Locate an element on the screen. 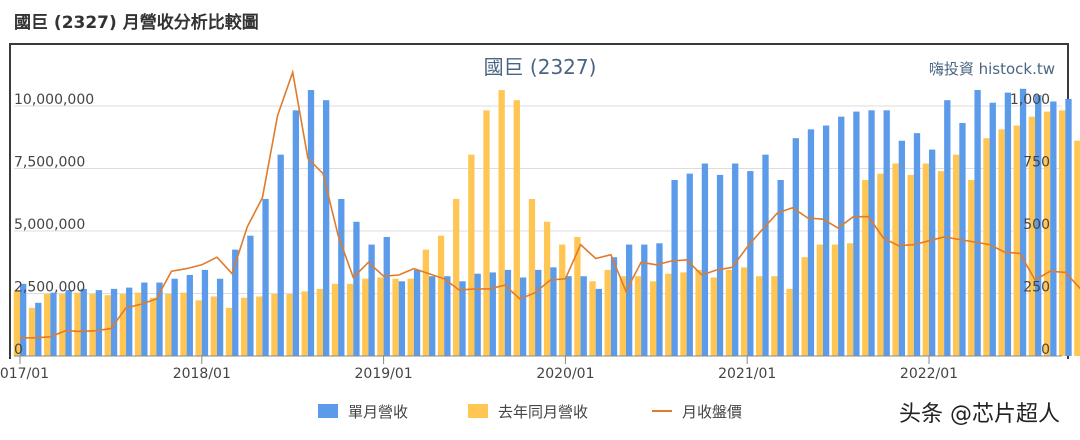 This screenshot has width=1080, height=440. y-left-tick-label: 5,000,000 is located at coordinates (49, 225).